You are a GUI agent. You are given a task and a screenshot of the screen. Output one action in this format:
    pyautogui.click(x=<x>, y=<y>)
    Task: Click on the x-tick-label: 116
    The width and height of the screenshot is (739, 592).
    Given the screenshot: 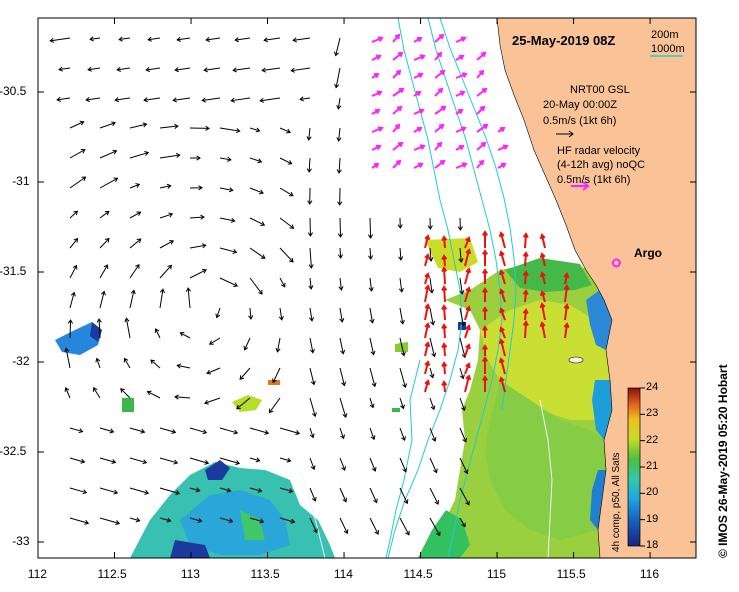 What is the action you would take?
    pyautogui.click(x=649, y=574)
    